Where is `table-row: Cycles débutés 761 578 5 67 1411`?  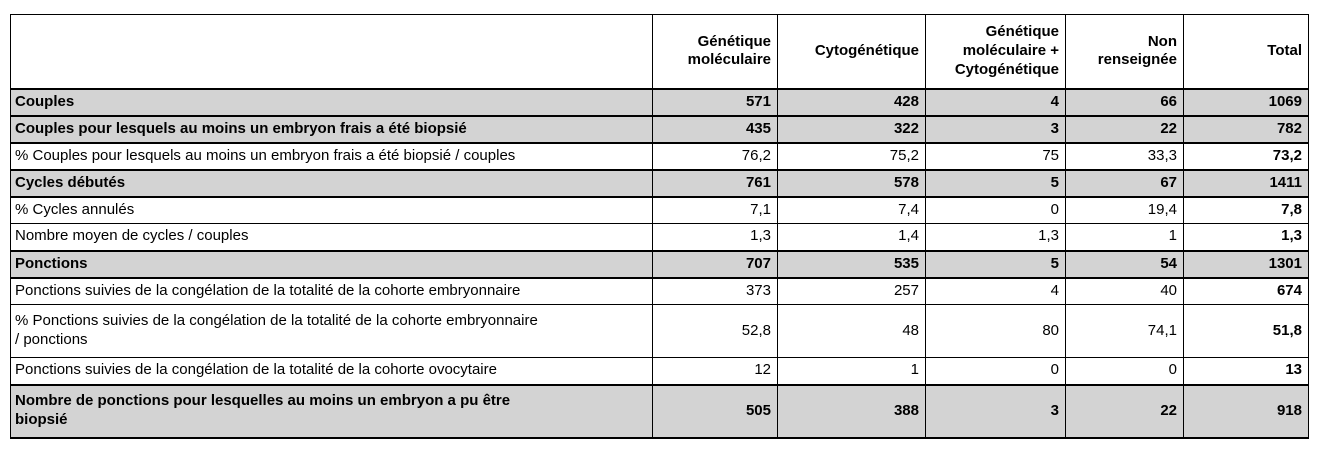
table-row: Cycles débutés 761 578 5 67 1411 is located at coordinates (659, 183).